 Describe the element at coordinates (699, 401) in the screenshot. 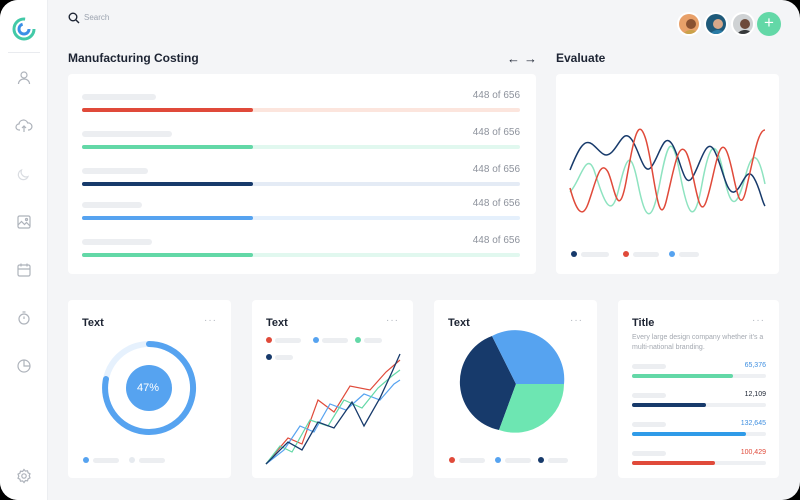

I see `stat-row: 12,109` at that location.